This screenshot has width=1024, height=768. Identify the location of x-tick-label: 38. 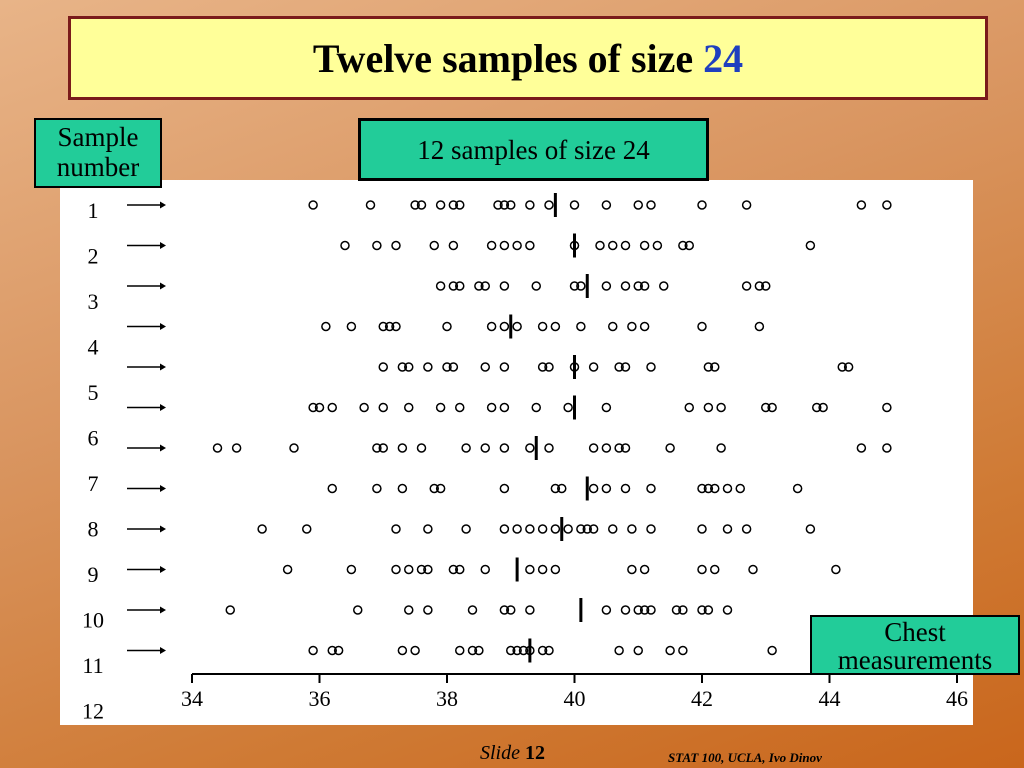
(447, 698).